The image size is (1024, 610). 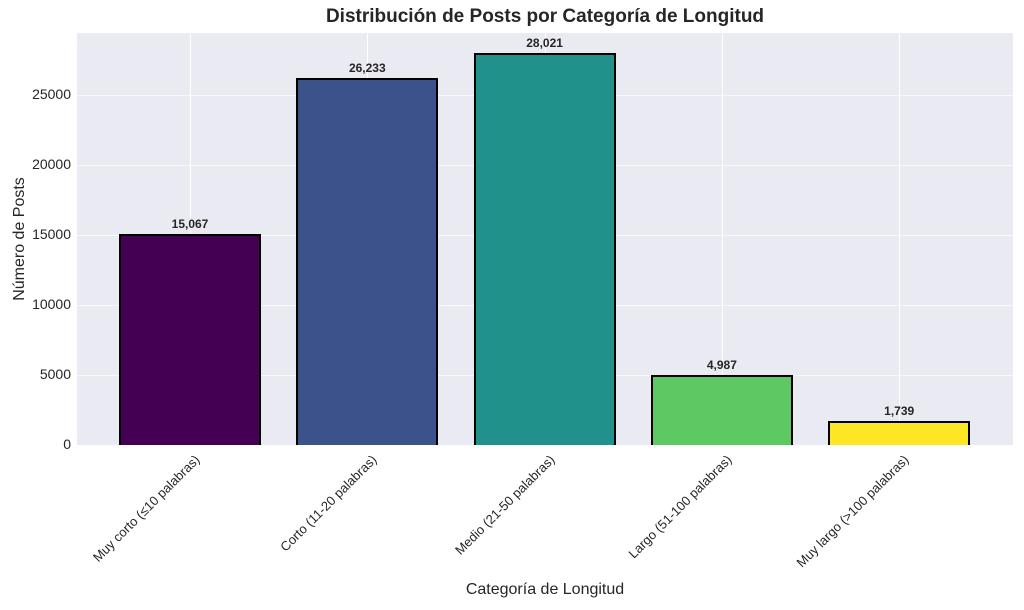 I want to click on y-tick-label: 20000, so click(x=51, y=163).